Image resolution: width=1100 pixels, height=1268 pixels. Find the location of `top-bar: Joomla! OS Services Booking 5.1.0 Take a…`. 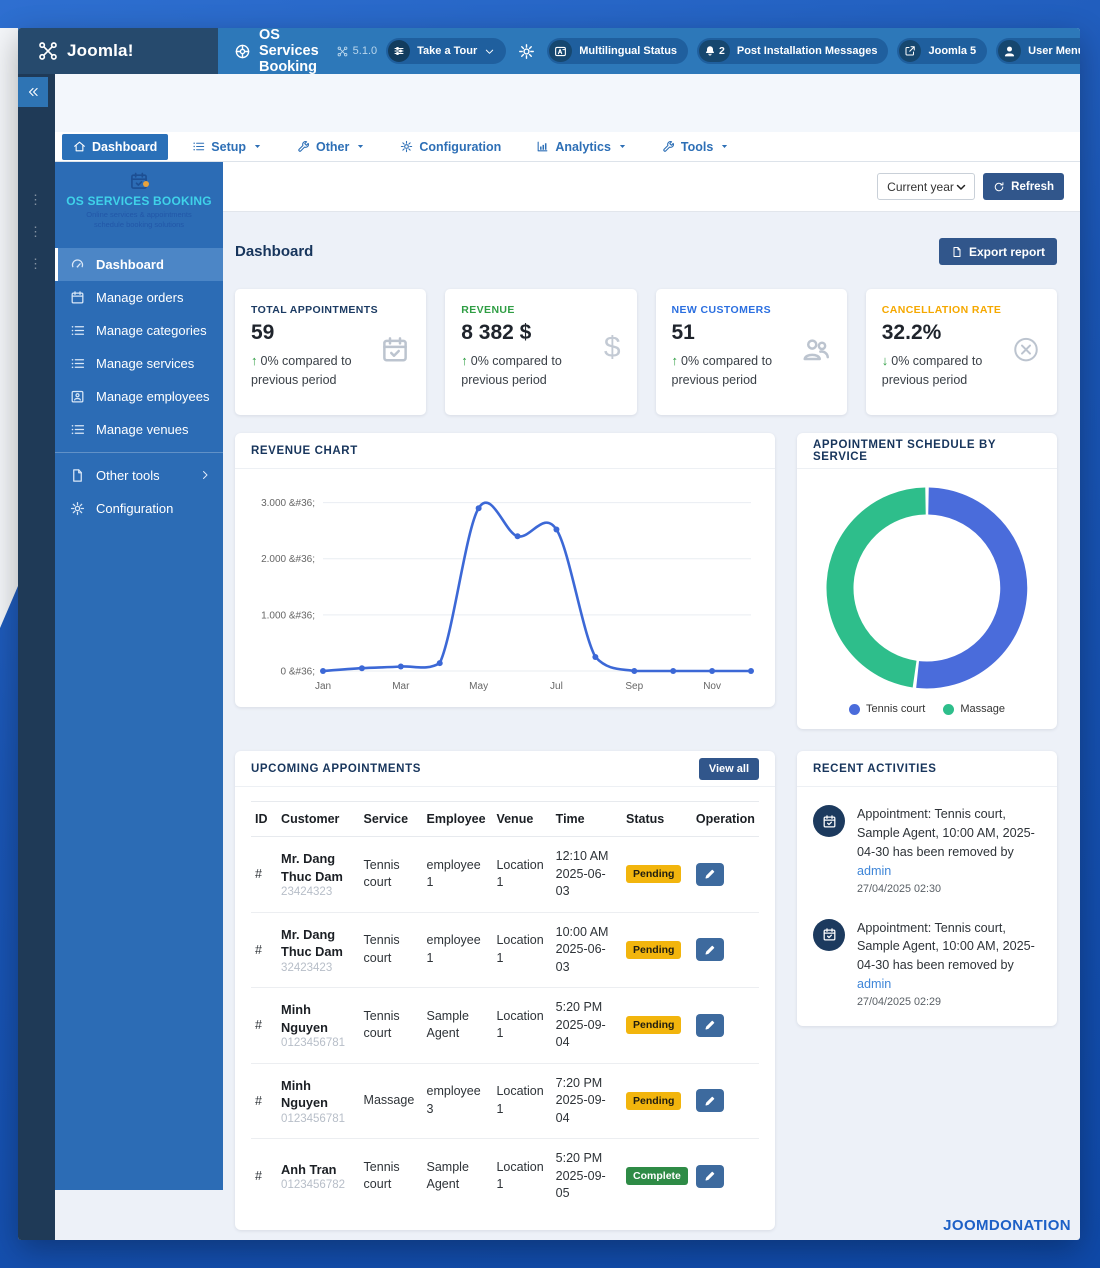

top-bar: Joomla! OS Services Booking 5.1.0 Take a… is located at coordinates (549, 51).